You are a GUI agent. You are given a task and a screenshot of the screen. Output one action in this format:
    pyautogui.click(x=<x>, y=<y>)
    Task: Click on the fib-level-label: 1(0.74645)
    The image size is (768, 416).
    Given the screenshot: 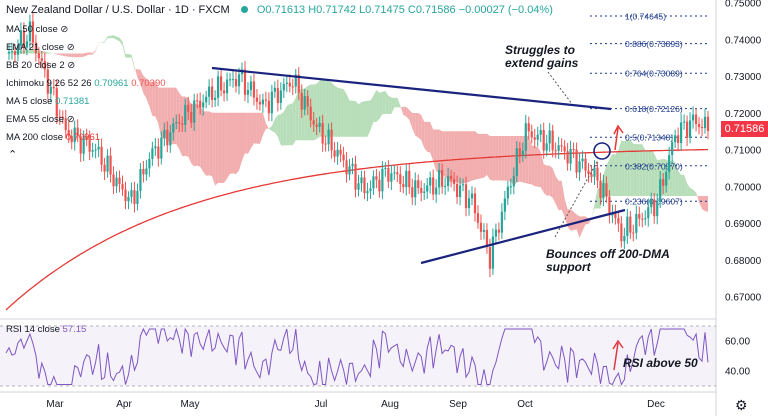 What is the action you would take?
    pyautogui.click(x=645, y=17)
    